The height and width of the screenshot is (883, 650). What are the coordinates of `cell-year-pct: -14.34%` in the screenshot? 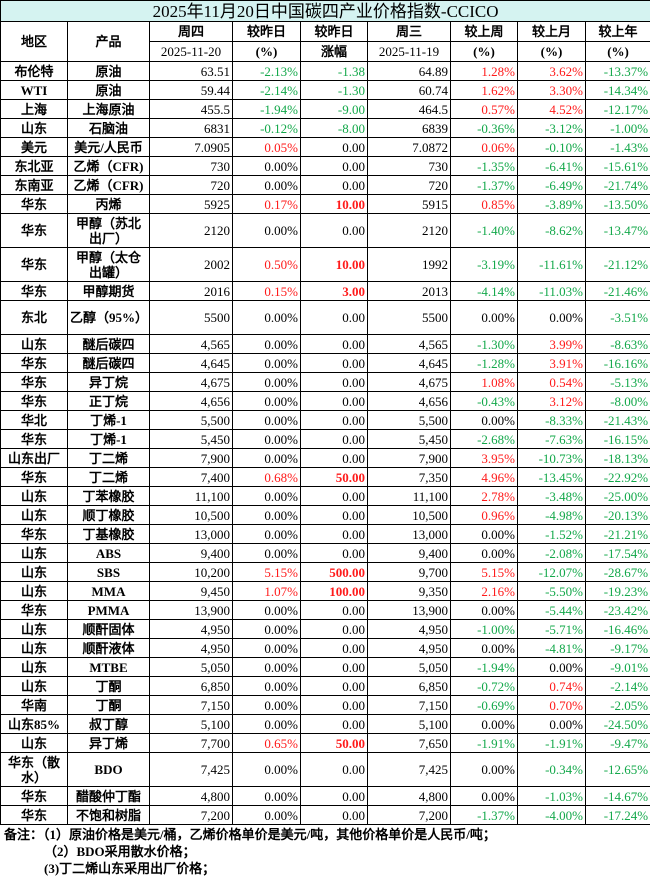 It's located at (617, 90).